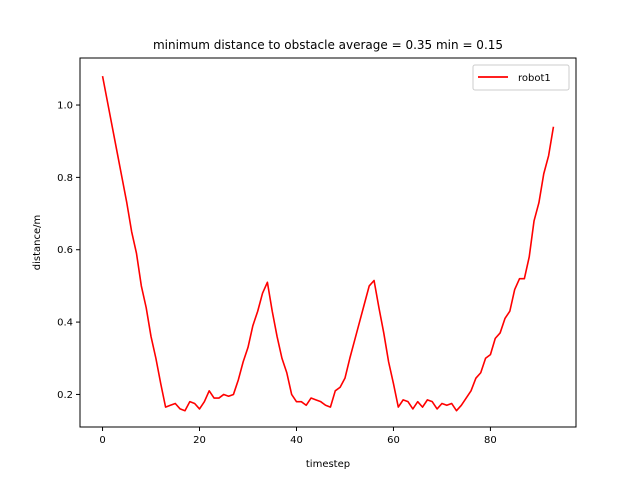  I want to click on legend: robot1, so click(521, 77).